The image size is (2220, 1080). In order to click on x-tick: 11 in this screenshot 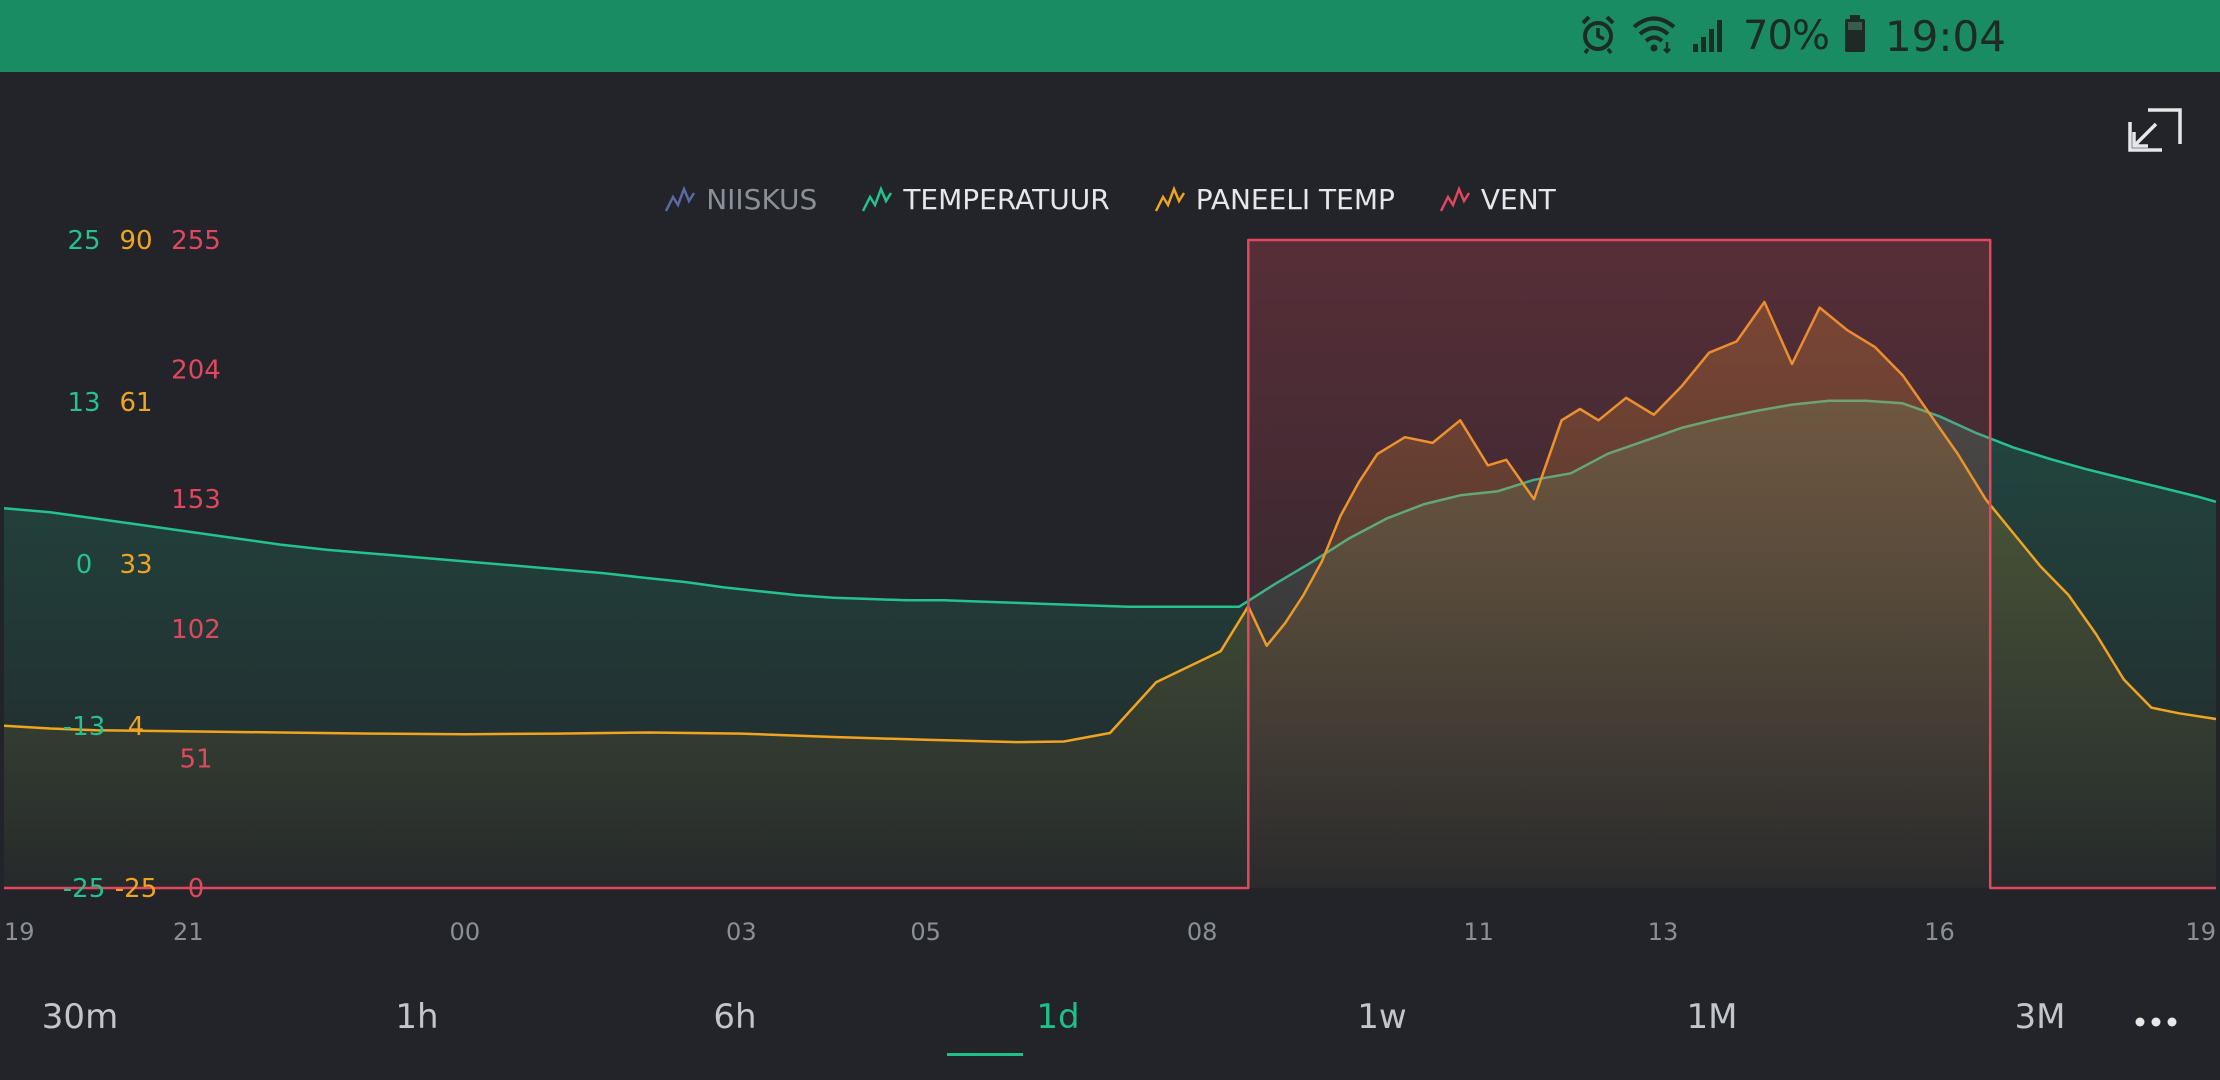, I will do `click(1478, 932)`.